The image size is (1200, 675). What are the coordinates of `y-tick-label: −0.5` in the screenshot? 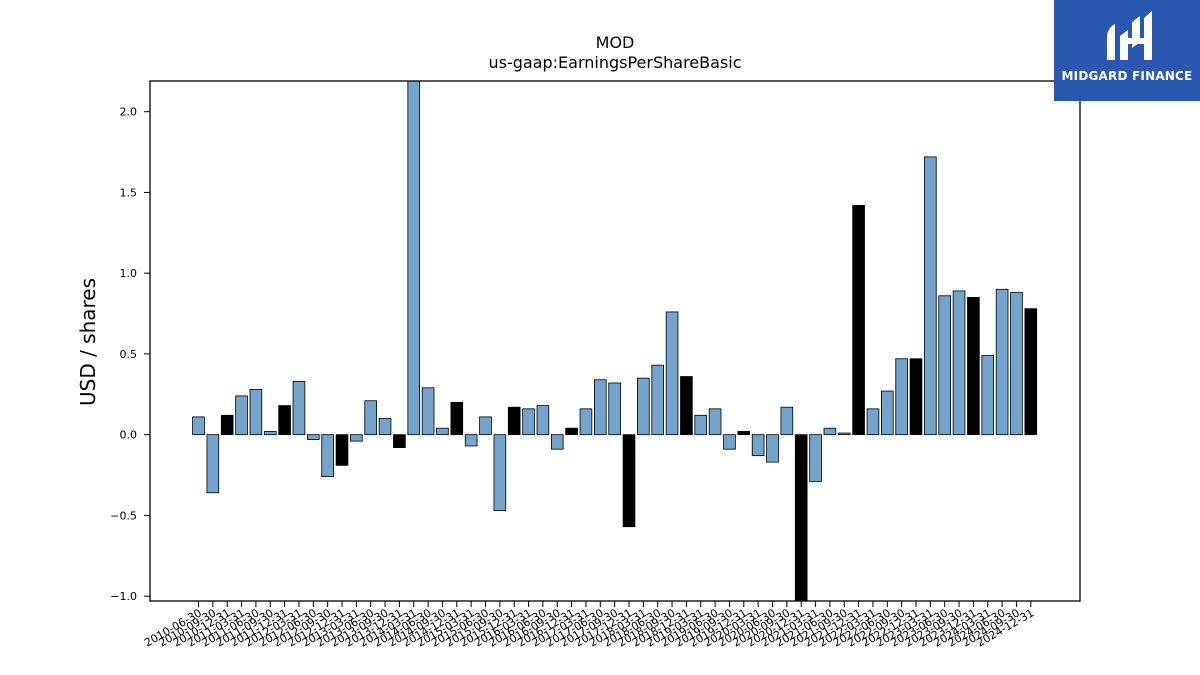 It's located at (123, 515).